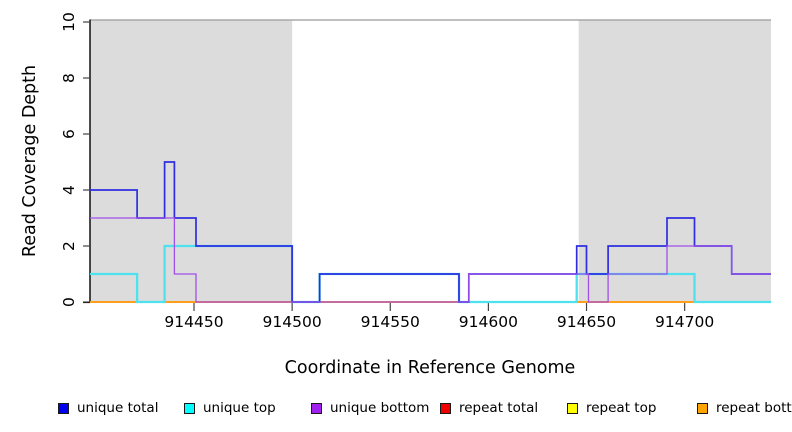 This screenshot has height=432, width=792. What do you see at coordinates (445, 408) in the screenshot?
I see `legend-swatch-repeat-total` at bounding box center [445, 408].